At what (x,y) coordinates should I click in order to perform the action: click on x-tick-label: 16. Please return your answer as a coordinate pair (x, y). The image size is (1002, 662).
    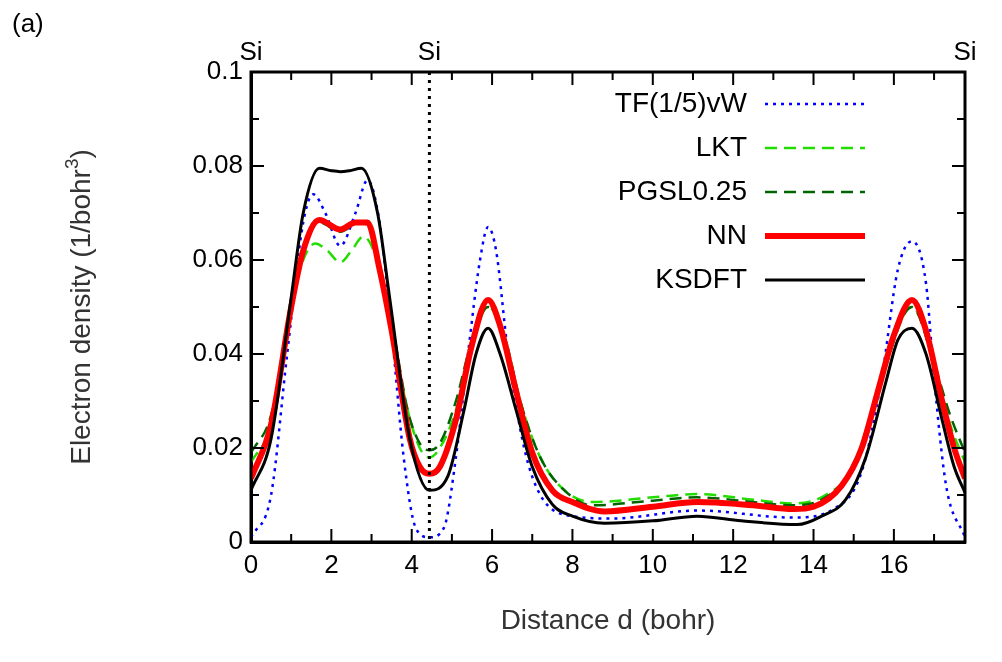
    Looking at the image, I should click on (894, 563).